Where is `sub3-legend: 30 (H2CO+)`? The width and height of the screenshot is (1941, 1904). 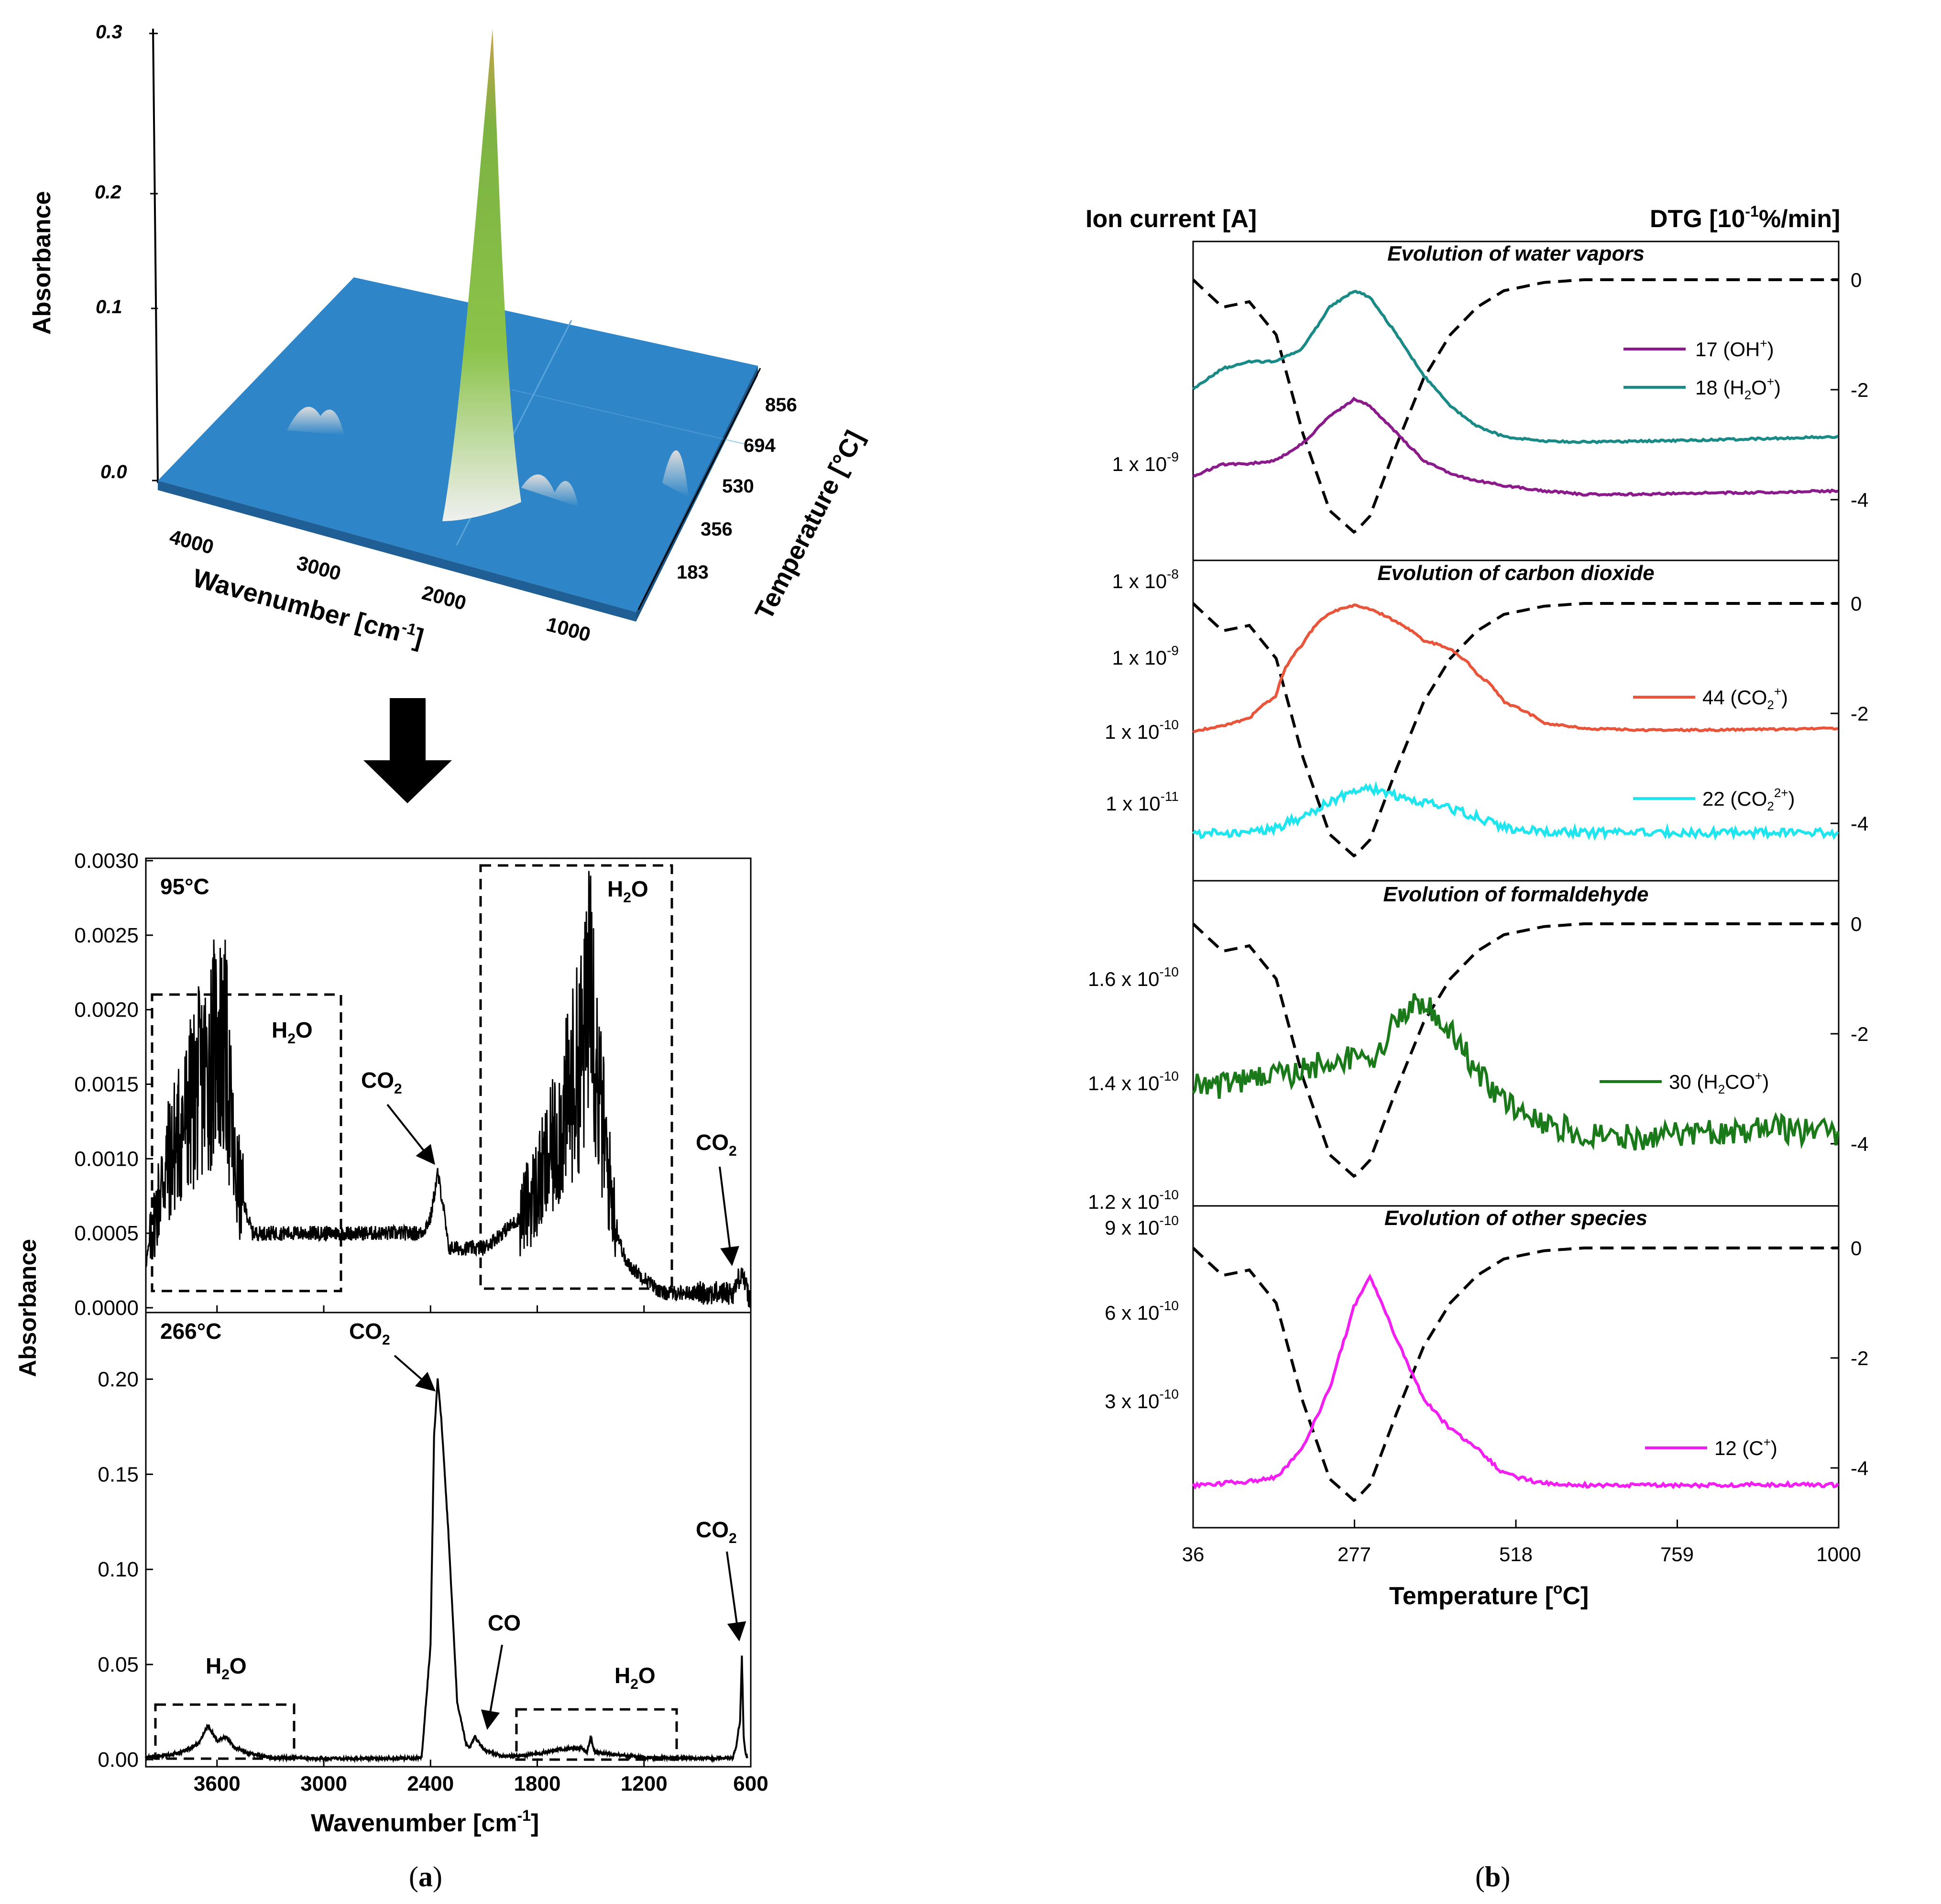 sub3-legend: 30 (H2CO+) is located at coordinates (1685, 1083).